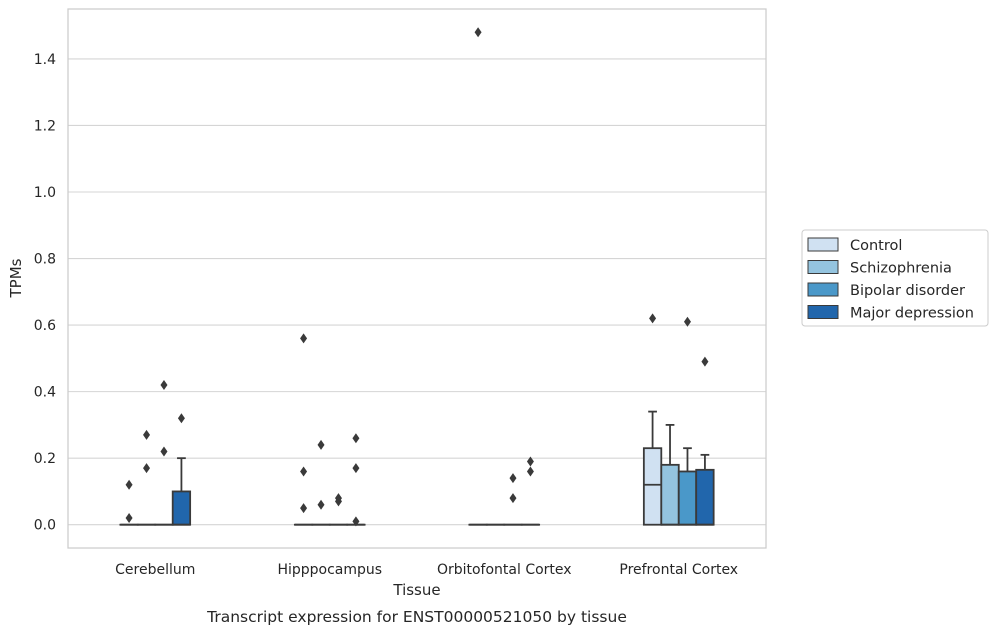 This screenshot has height=634, width=997. I want to click on y-tick-label: 0.8, so click(45, 260).